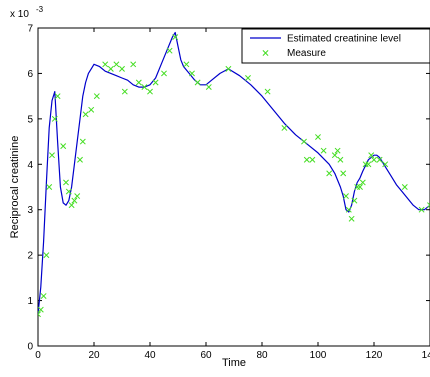 Image resolution: width=430 pixels, height=377 pixels. What do you see at coordinates (30, 301) in the screenshot?
I see `y-tick-label: 1` at bounding box center [30, 301].